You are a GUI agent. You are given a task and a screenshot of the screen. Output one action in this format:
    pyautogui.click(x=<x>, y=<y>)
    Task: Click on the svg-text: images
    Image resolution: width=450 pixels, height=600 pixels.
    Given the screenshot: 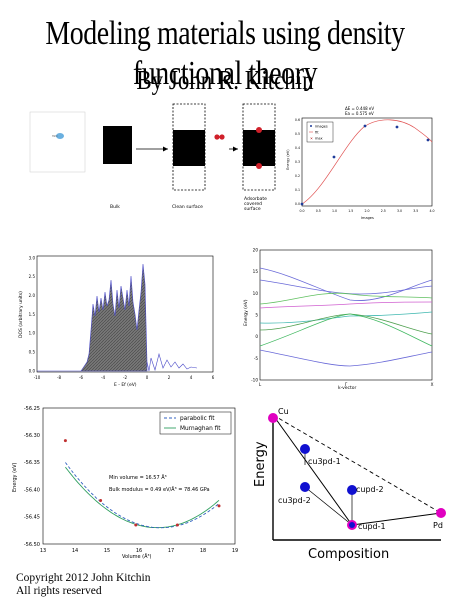 What is the action you would take?
    pyautogui.click(x=321, y=127)
    